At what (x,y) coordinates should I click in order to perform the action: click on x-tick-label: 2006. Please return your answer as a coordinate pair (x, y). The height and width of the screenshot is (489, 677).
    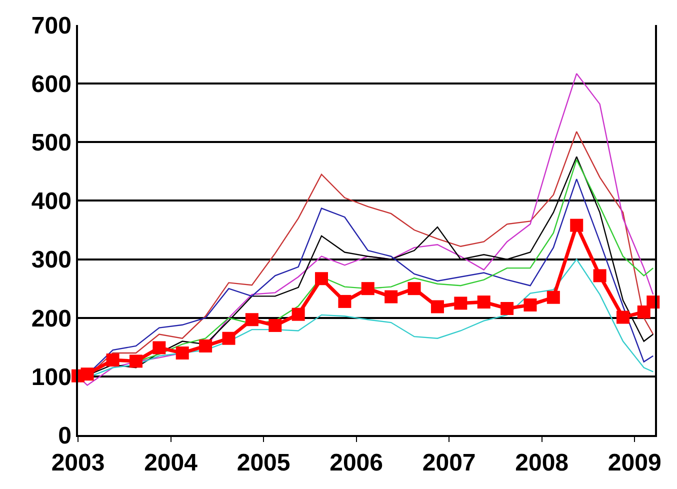
    Looking at the image, I should click on (356, 463).